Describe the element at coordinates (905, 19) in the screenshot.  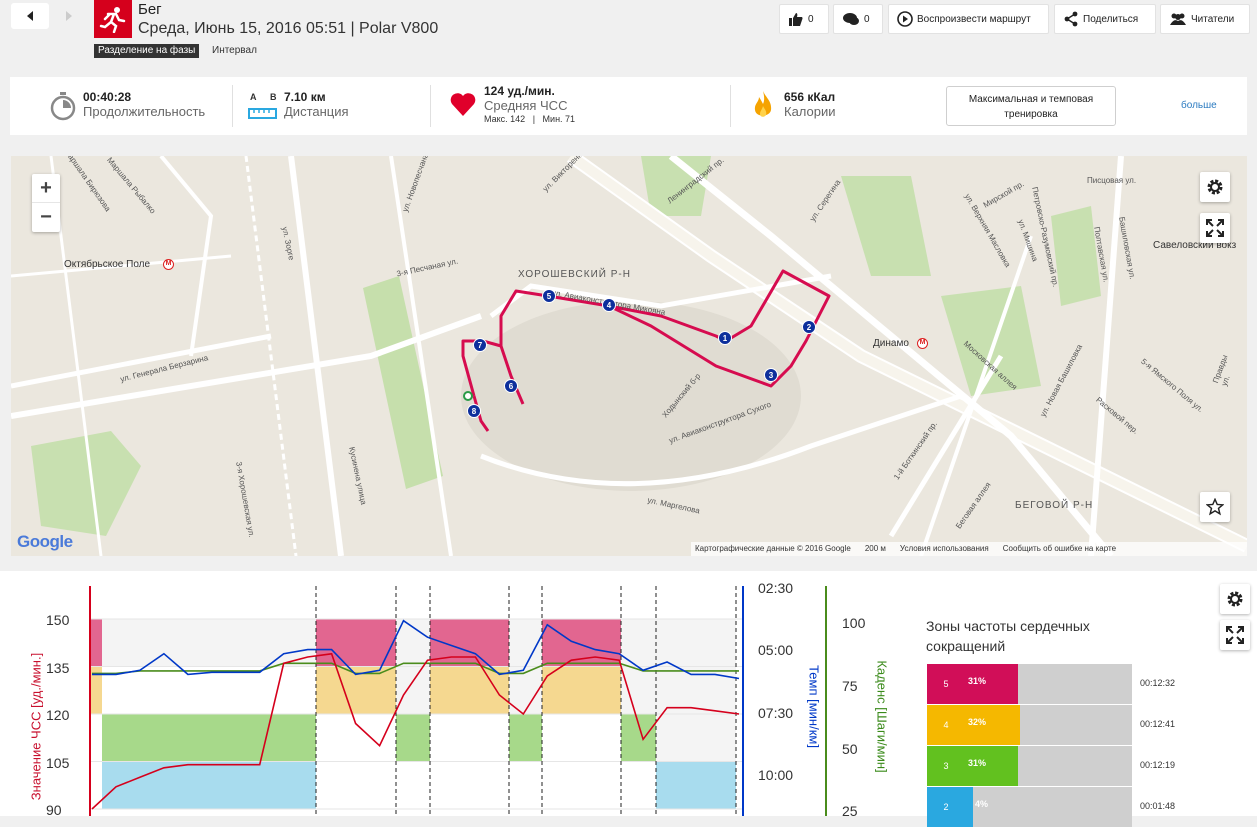
I see `play-icon` at that location.